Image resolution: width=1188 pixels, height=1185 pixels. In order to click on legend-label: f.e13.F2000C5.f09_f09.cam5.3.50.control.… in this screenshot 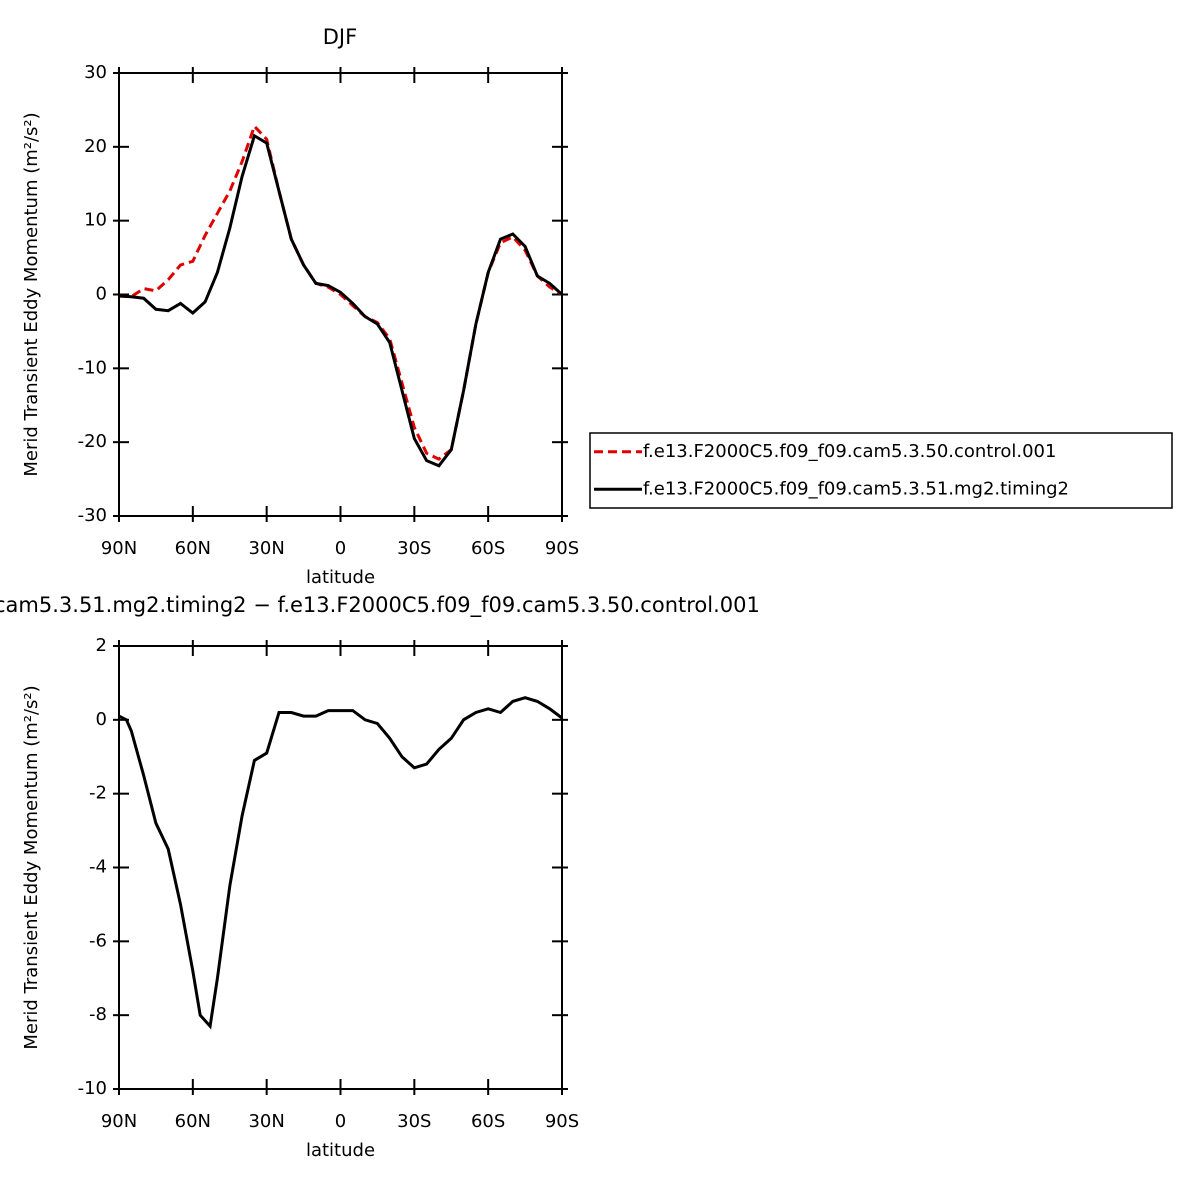, I will do `click(849, 451)`.